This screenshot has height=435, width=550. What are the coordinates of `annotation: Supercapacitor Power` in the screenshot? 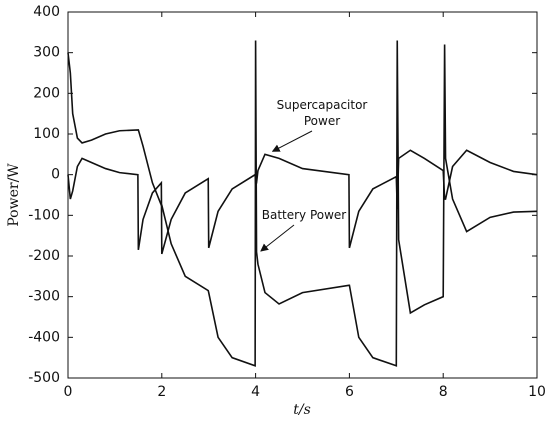 It's located at (322, 113).